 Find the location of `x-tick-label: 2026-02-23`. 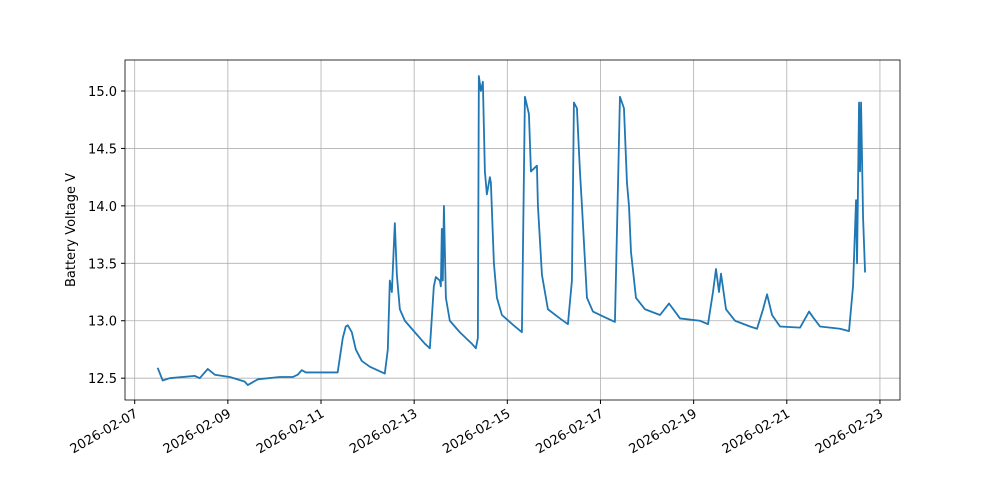

x-tick-label: 2026-02-23 is located at coordinates (849, 431).